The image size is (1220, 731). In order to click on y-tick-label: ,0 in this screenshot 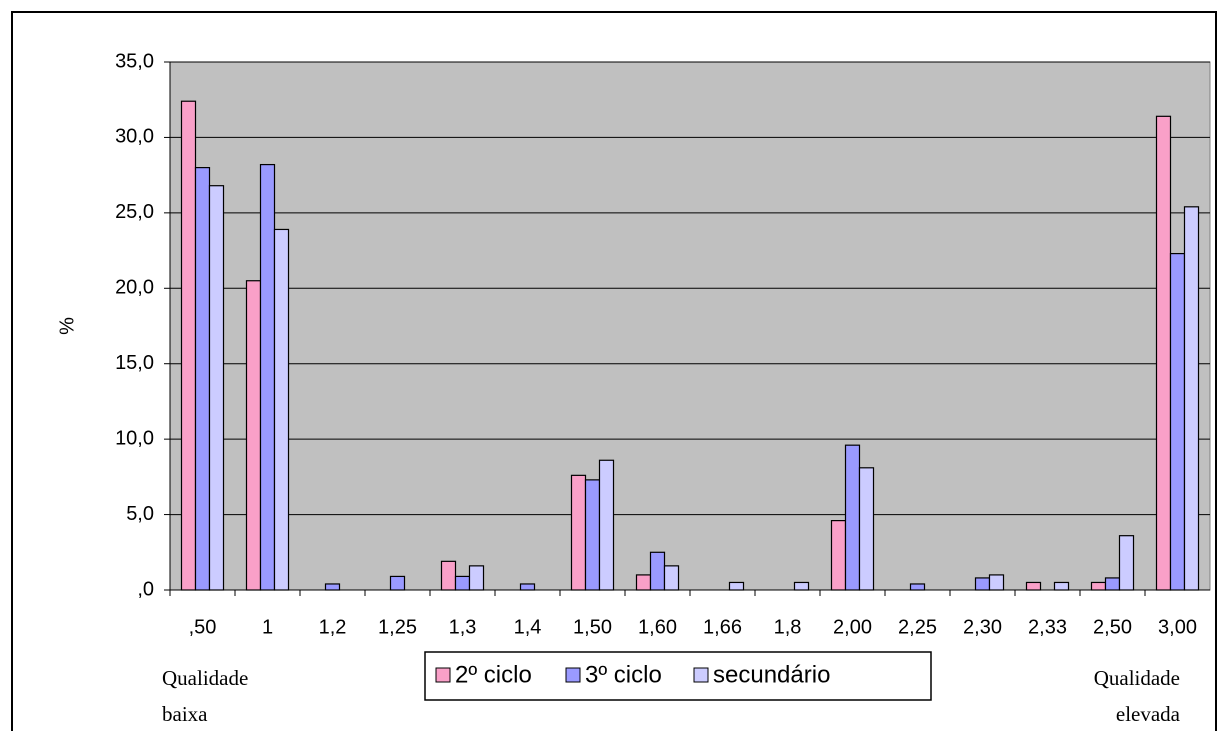, I will do `click(145, 589)`.